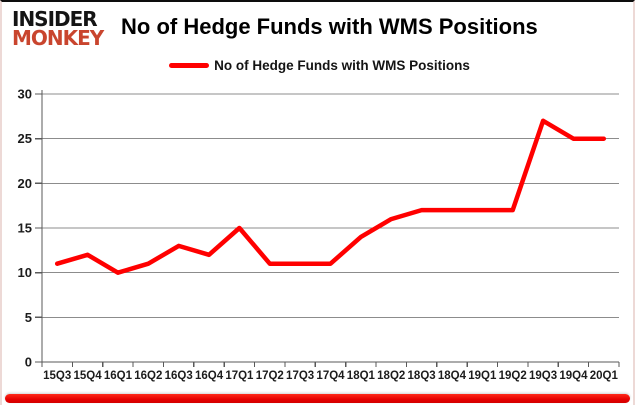 The image size is (635, 405). I want to click on x-tick-label: 18Q2, so click(391, 376).